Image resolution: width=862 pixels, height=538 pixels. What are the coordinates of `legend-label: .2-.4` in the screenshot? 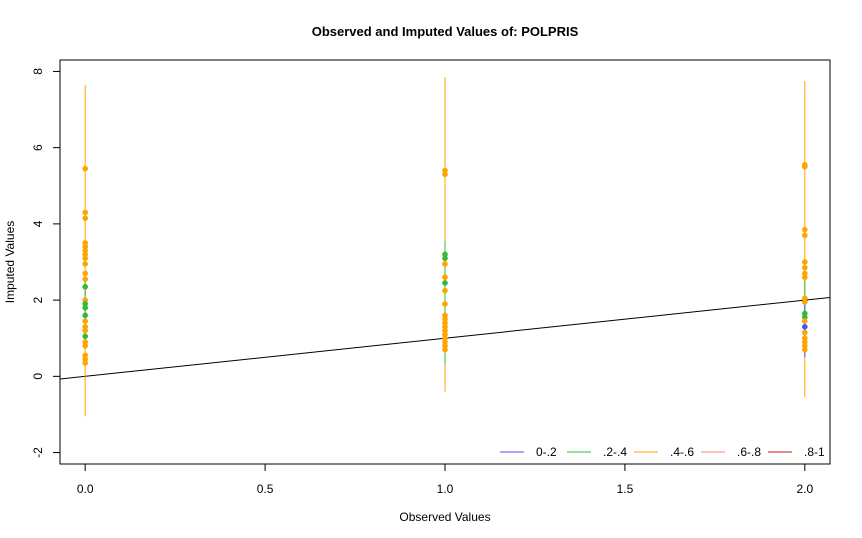 It's located at (615, 452).